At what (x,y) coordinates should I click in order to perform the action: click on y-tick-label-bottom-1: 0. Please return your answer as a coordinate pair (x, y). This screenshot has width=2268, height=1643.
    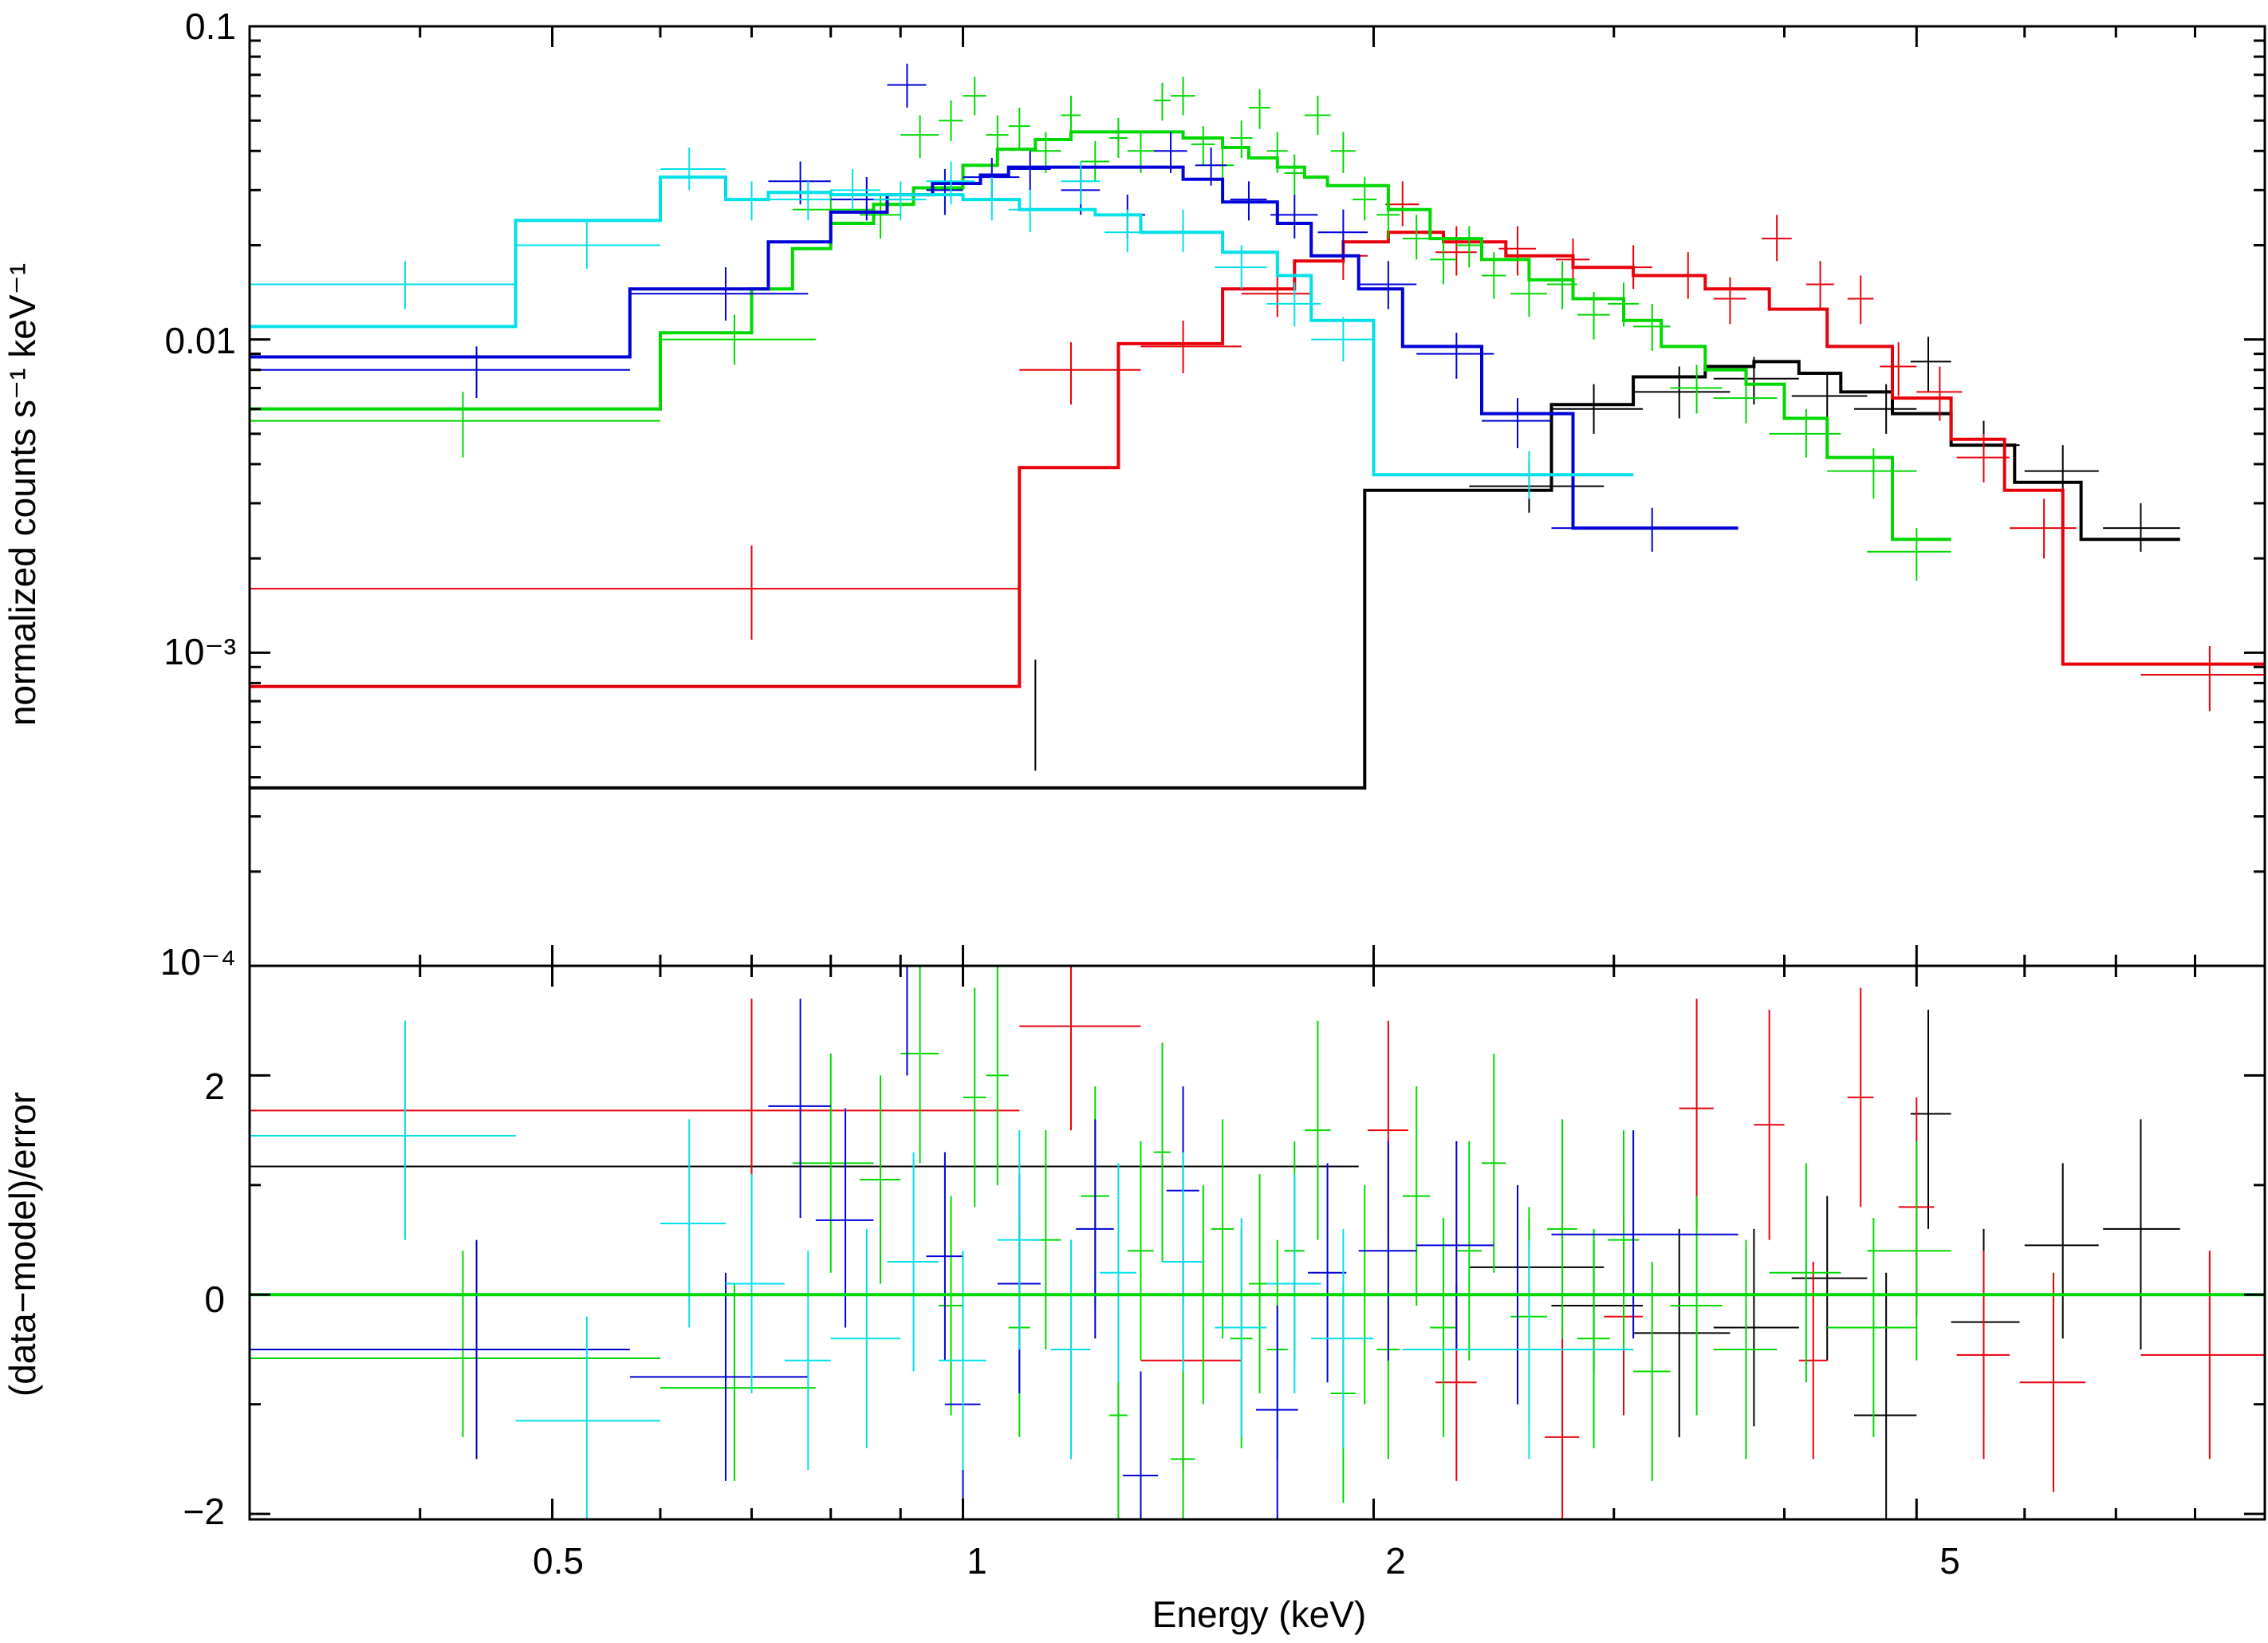
    Looking at the image, I should click on (214, 1299).